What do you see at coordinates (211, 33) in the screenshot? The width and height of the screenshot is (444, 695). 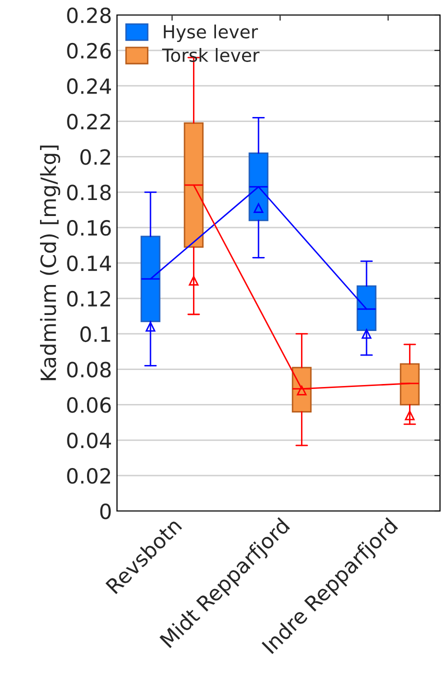 I see `legend-label: Hyse lever` at bounding box center [211, 33].